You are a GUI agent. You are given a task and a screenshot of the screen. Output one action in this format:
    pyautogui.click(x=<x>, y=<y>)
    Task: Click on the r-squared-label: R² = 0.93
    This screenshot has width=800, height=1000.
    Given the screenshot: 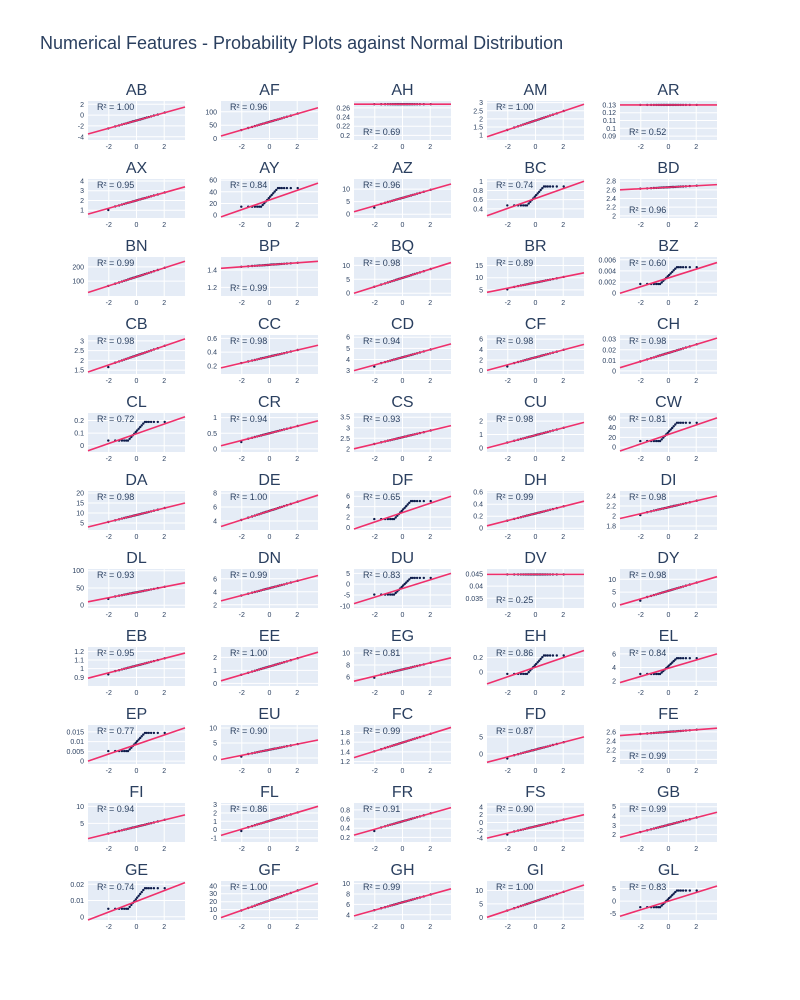 What is the action you would take?
    pyautogui.click(x=381, y=419)
    